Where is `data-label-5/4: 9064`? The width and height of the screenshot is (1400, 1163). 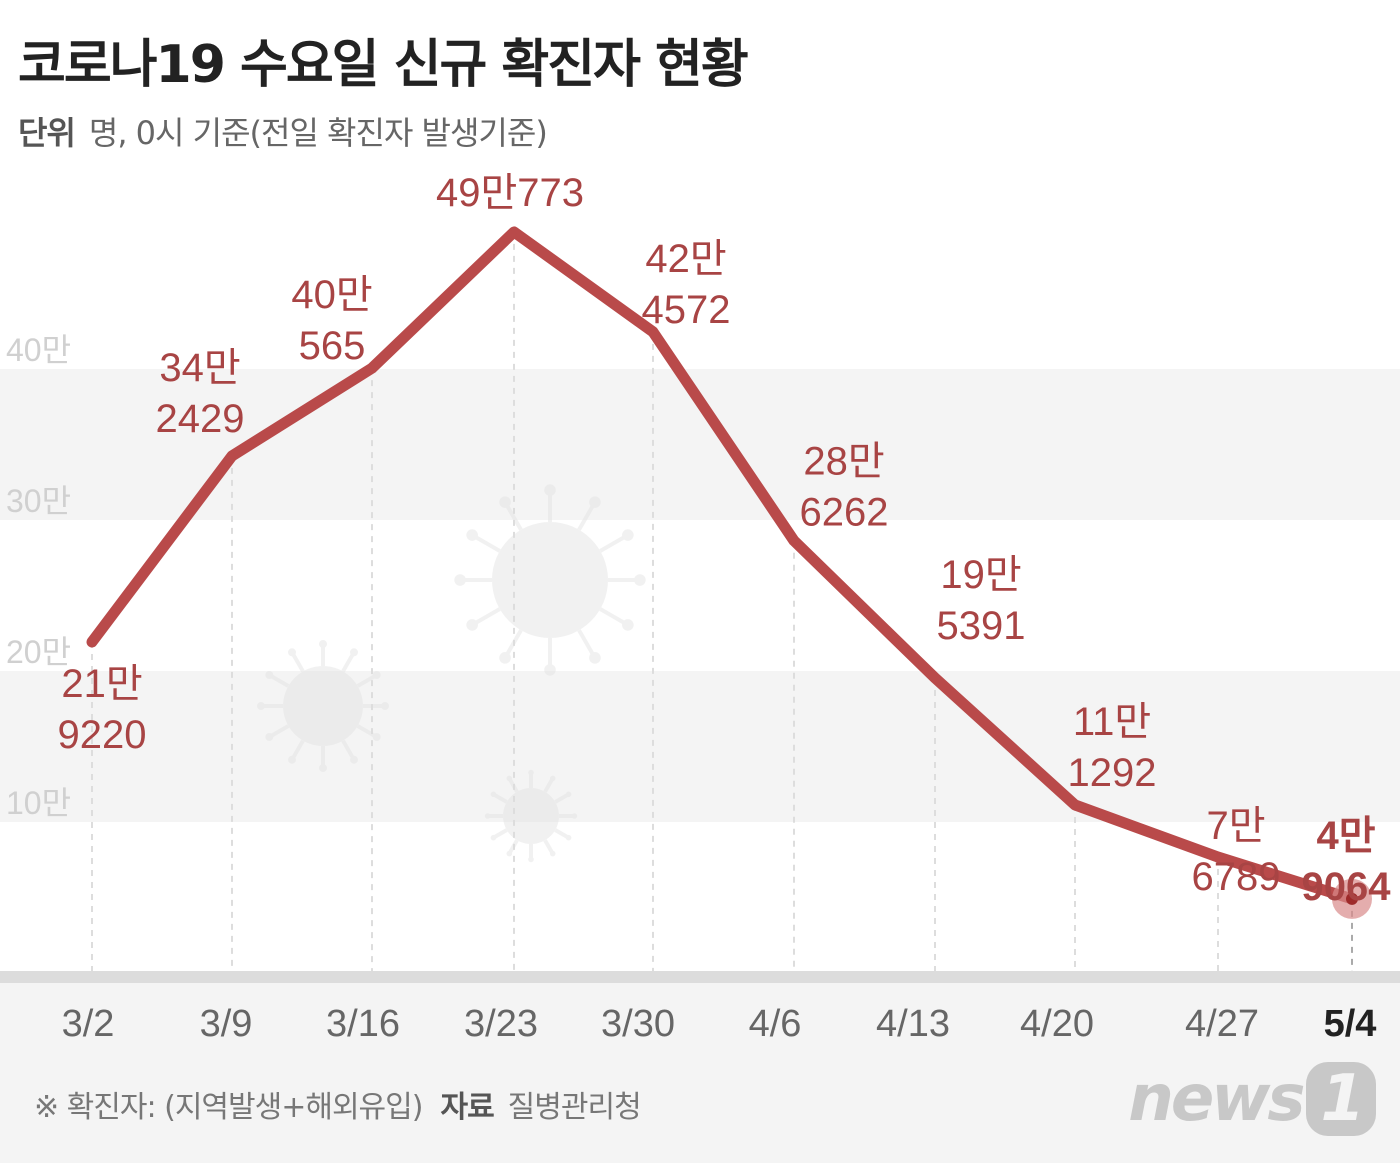 data-label-5/4: 9064 is located at coordinates (1347, 887).